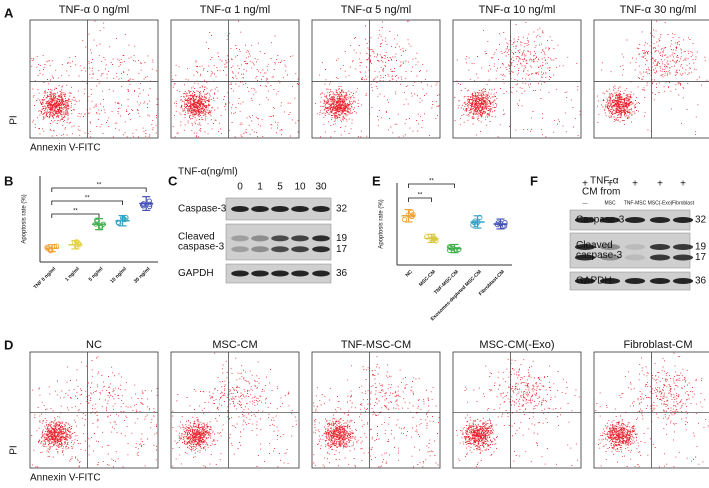 The image size is (709, 488). I want to click on lane-label: MSC(-Exo), so click(660, 203).